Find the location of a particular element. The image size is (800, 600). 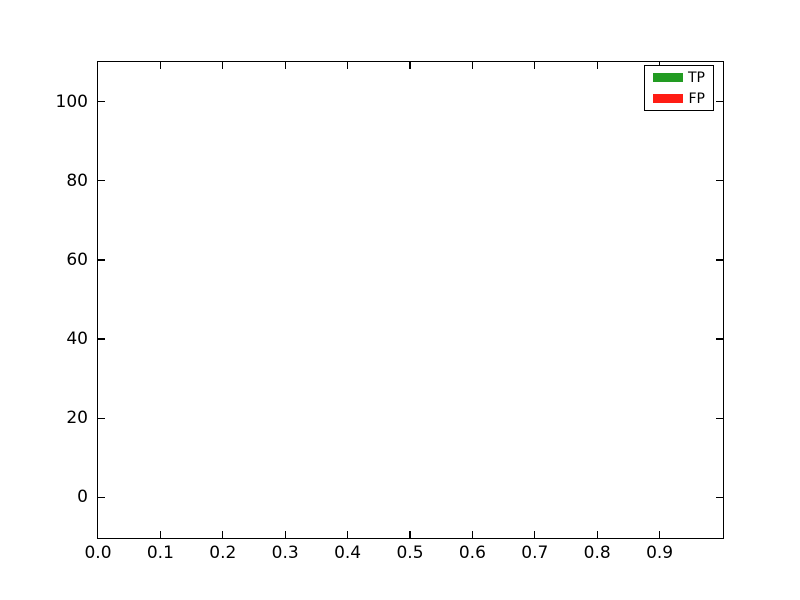

x-tick-label: 0.2 is located at coordinates (223, 553).